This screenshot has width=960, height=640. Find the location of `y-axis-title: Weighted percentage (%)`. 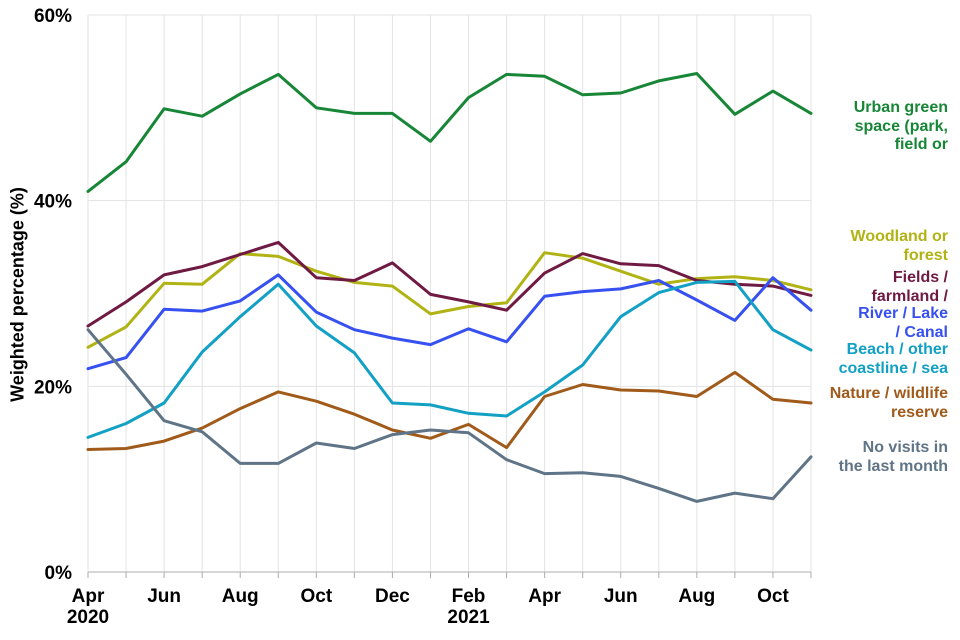

y-axis-title: Weighted percentage (%) is located at coordinates (17, 294).